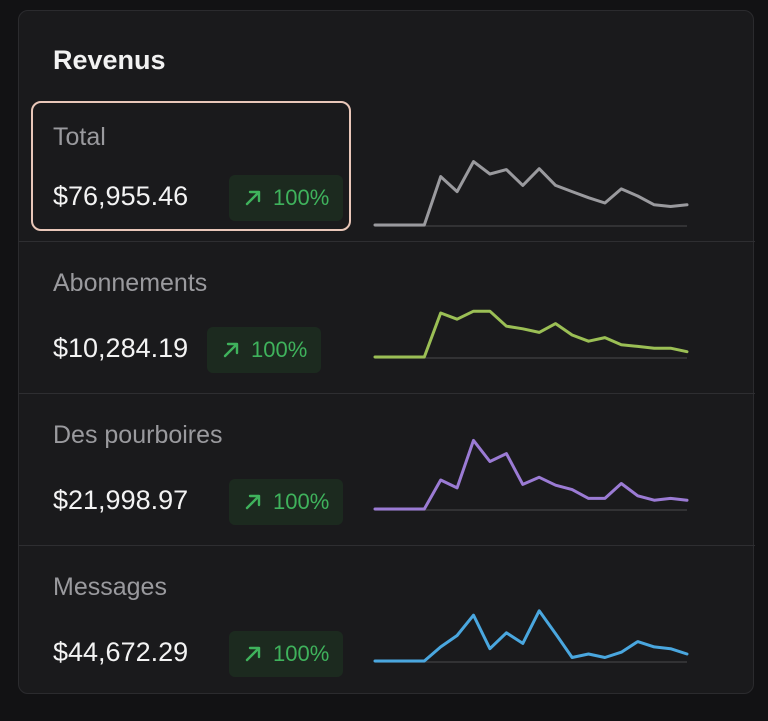 The width and height of the screenshot is (768, 721). Describe the element at coordinates (130, 283) in the screenshot. I see `revenue-label: Abonnements` at that location.